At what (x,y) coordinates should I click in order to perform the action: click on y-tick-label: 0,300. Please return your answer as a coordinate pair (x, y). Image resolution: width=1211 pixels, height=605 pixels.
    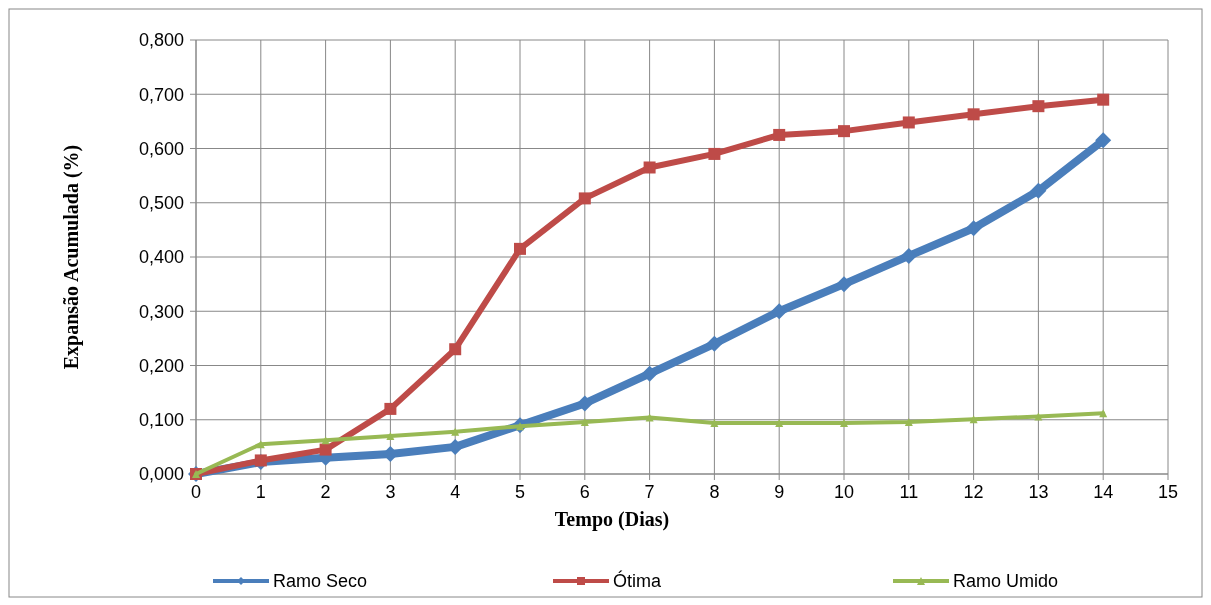
    Looking at the image, I should click on (161, 311).